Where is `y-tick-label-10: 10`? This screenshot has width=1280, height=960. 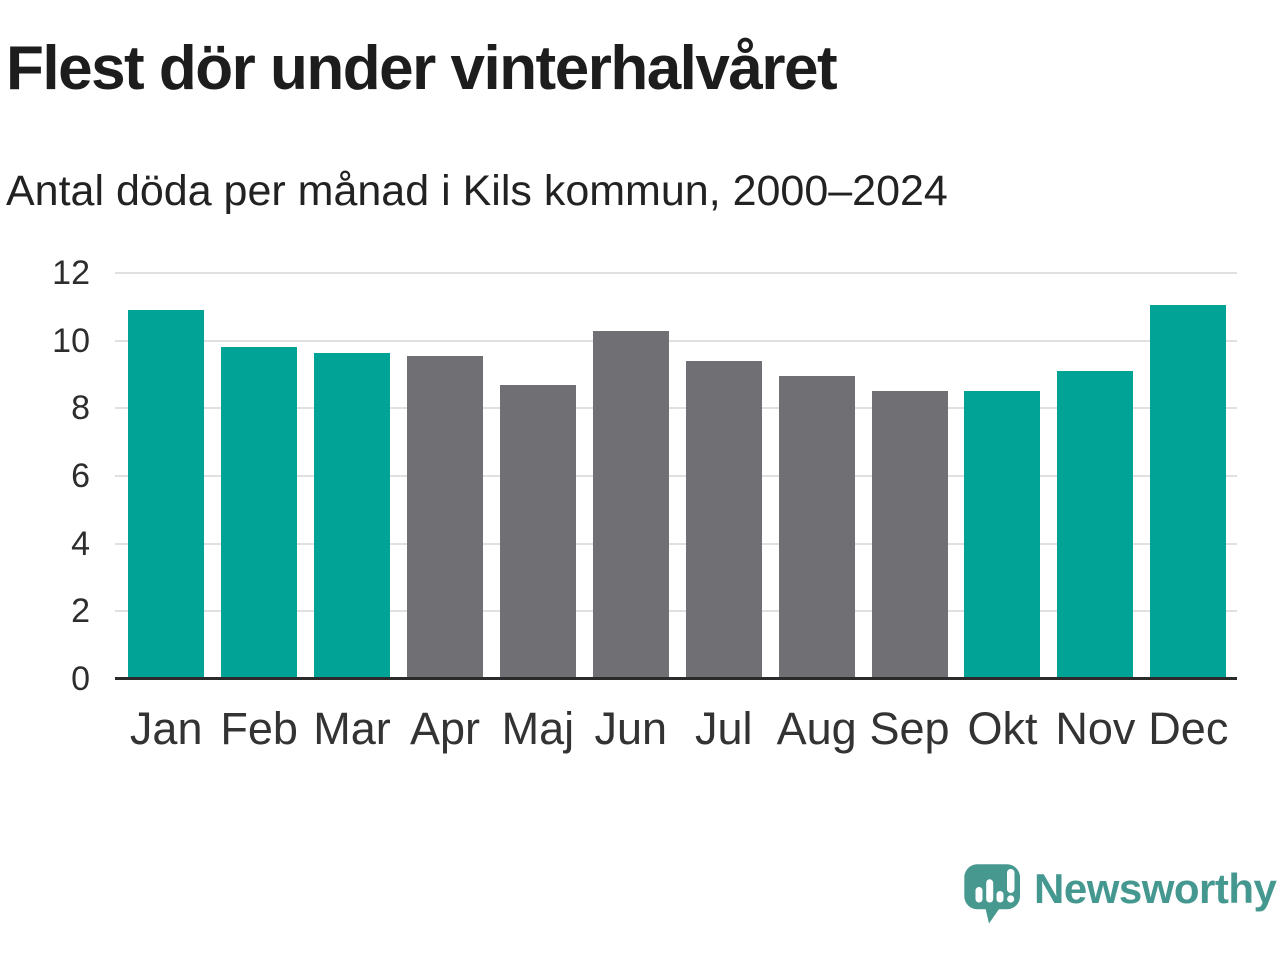
y-tick-label-10: 10 is located at coordinates (71, 340).